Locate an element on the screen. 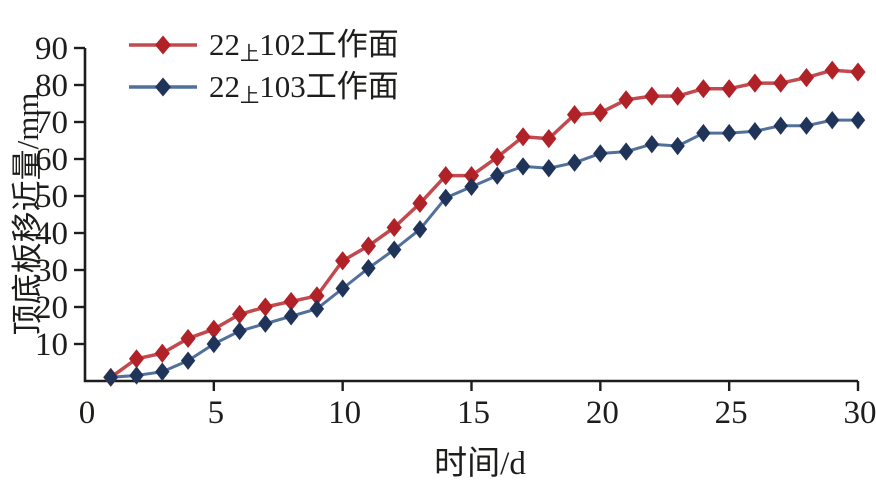  legend-item-face-103: 22上103工作面 is located at coordinates (263, 86).